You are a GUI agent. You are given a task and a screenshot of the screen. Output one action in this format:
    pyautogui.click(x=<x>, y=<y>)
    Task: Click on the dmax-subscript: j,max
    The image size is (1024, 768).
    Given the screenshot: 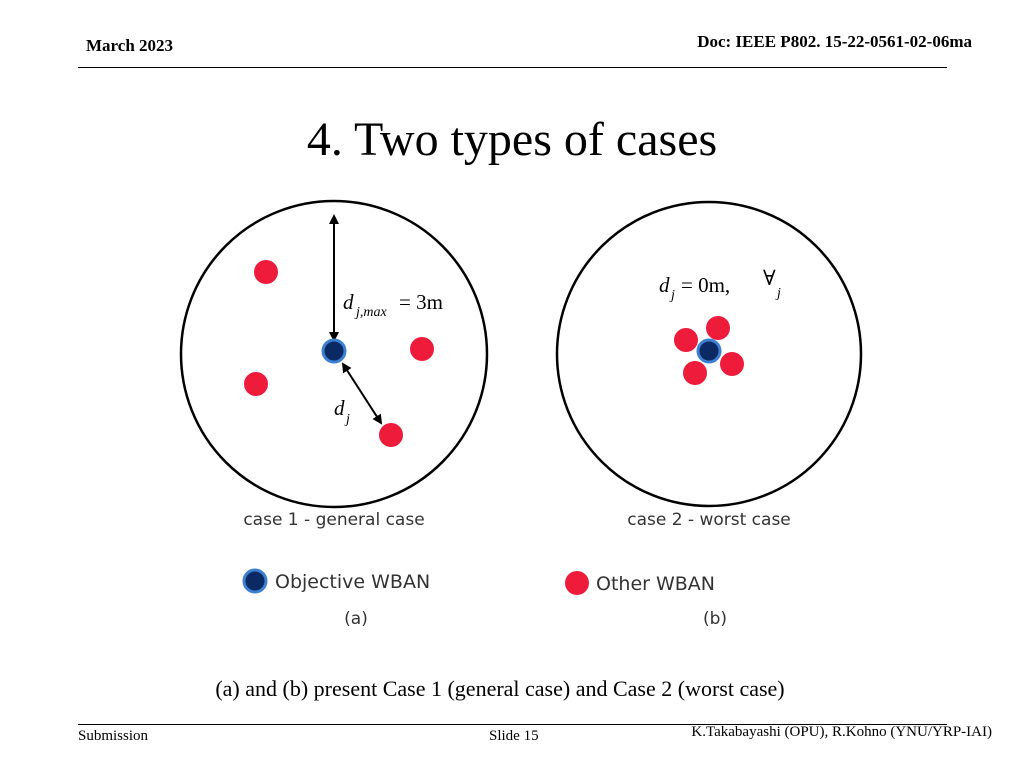 What is the action you would take?
    pyautogui.click(x=371, y=312)
    